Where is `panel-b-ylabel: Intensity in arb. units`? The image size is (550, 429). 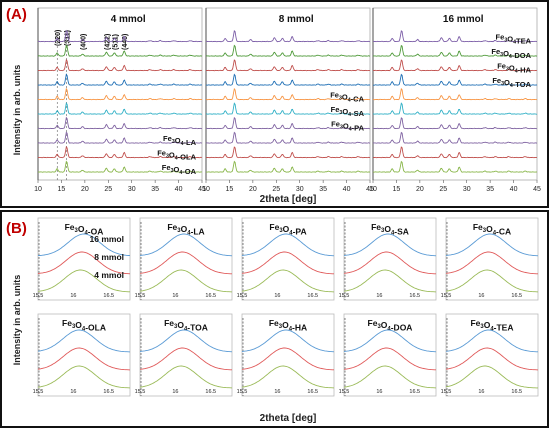
panel-b-ylabel: Intensity in arb. units is located at coordinates (17, 320).